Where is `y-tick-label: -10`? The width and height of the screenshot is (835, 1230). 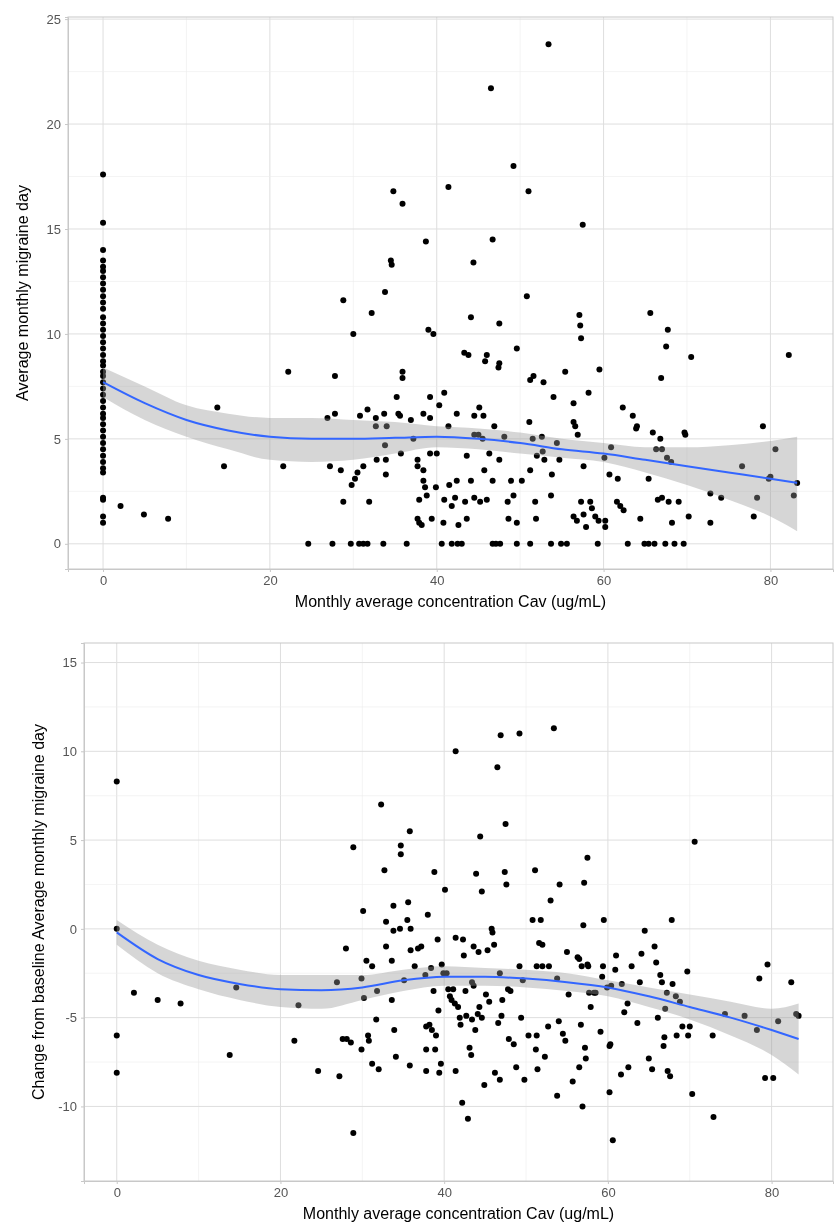
y-tick-label: -10 is located at coordinates (67, 1107).